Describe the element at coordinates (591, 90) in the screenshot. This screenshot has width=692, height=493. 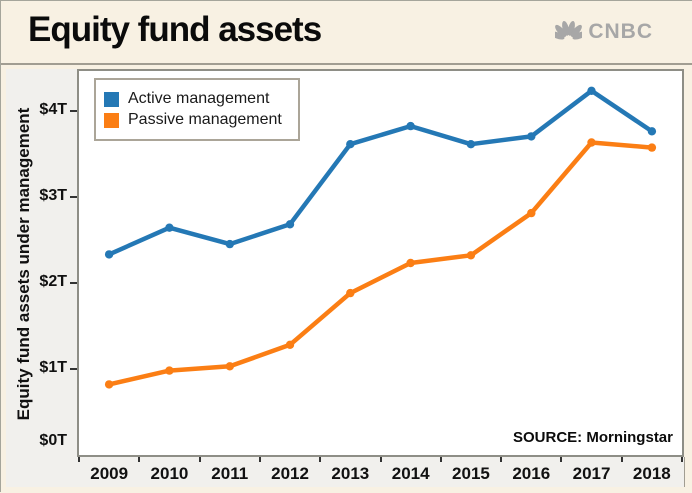
I see `data-point-active-2017` at that location.